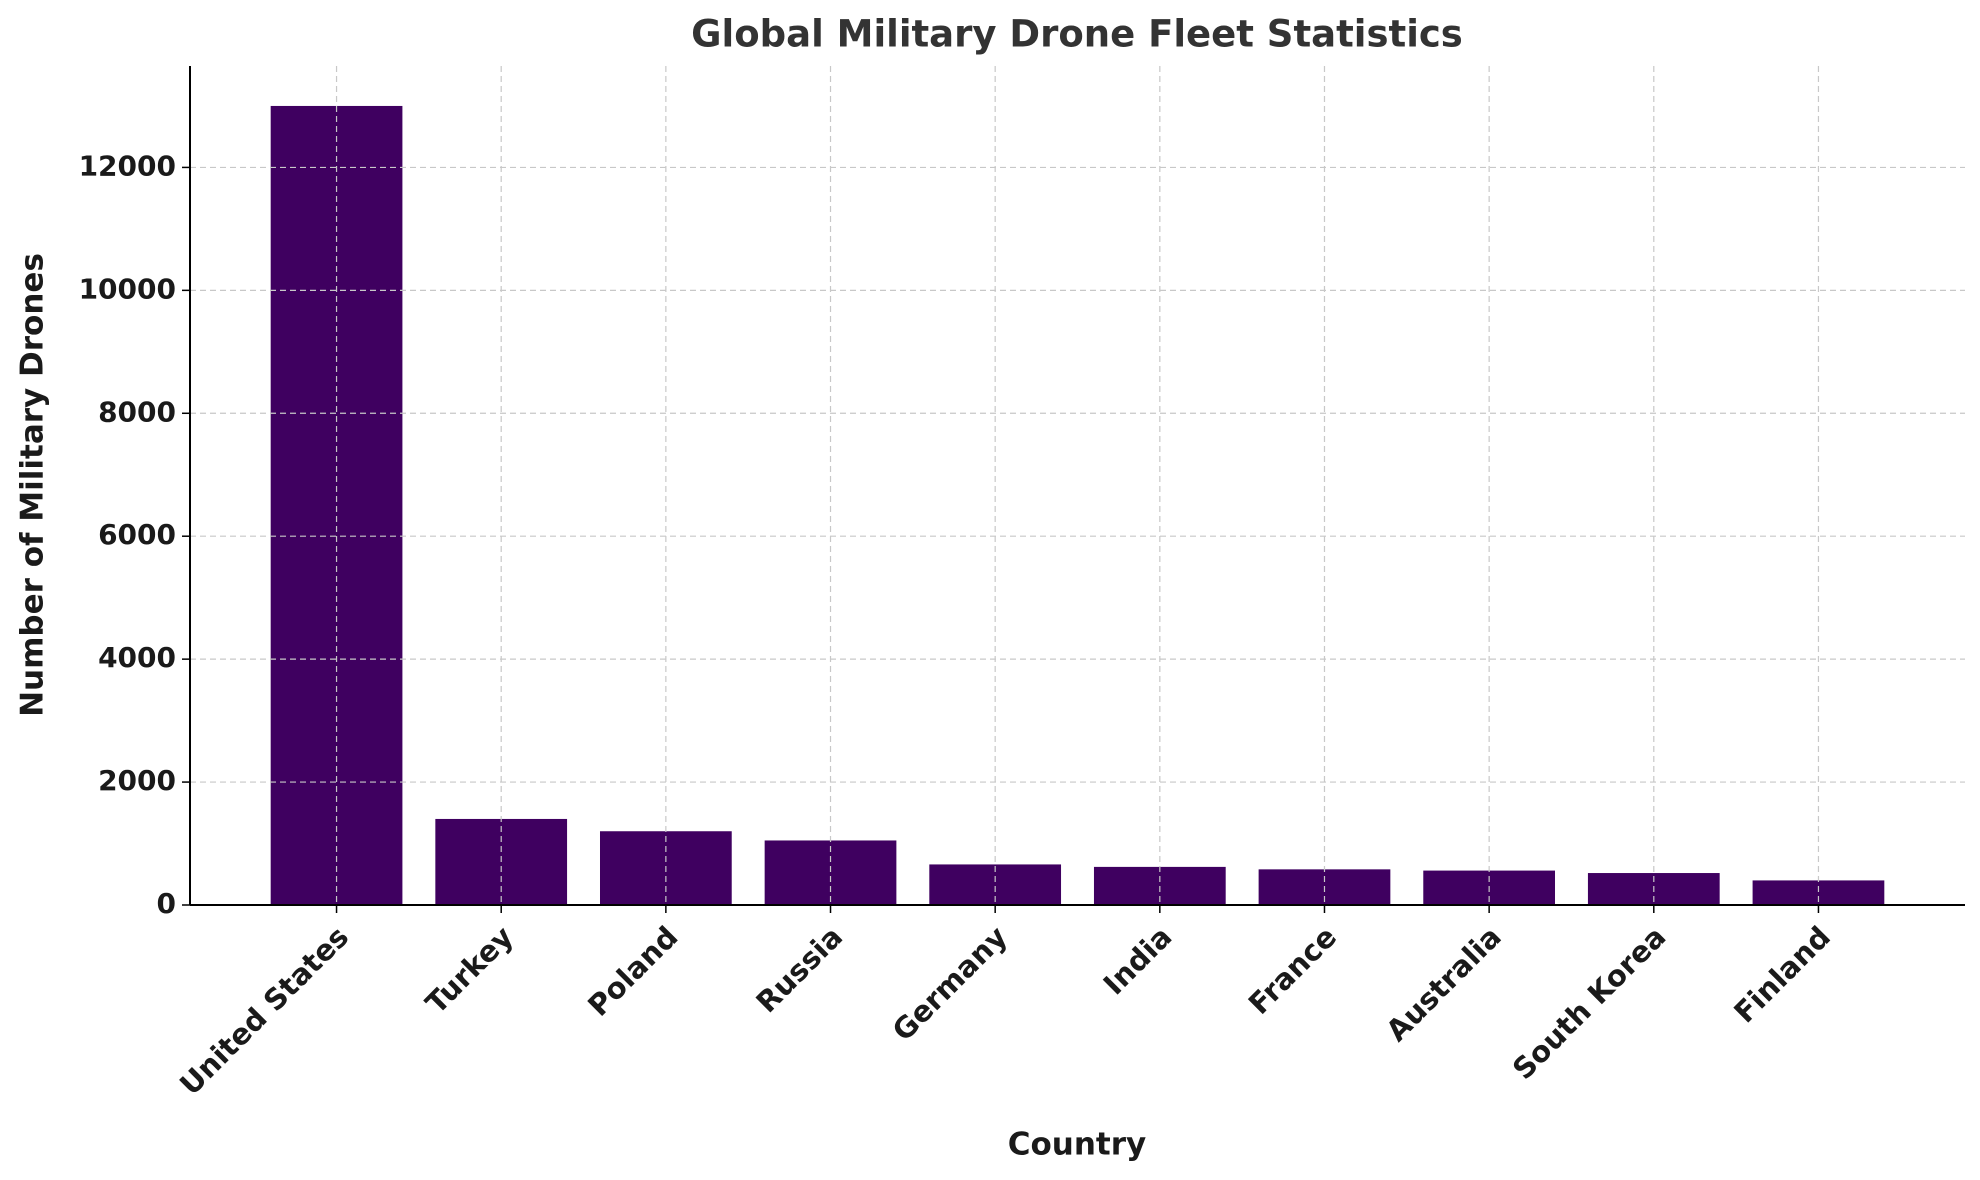  What do you see at coordinates (1443, 984) in the screenshot?
I see `x-tick-label: Australia` at bounding box center [1443, 984].